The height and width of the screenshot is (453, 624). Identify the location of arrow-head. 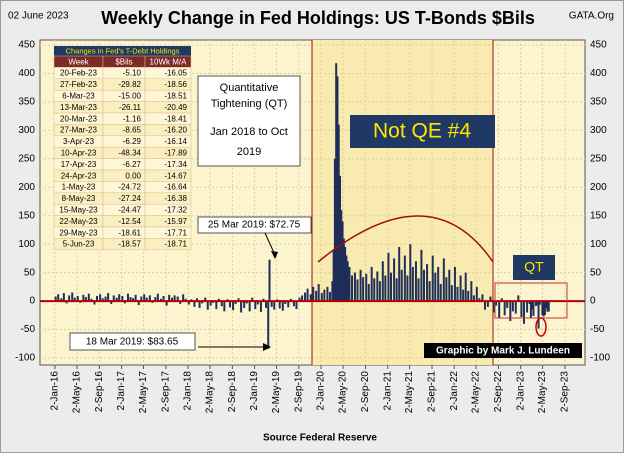
(274, 255).